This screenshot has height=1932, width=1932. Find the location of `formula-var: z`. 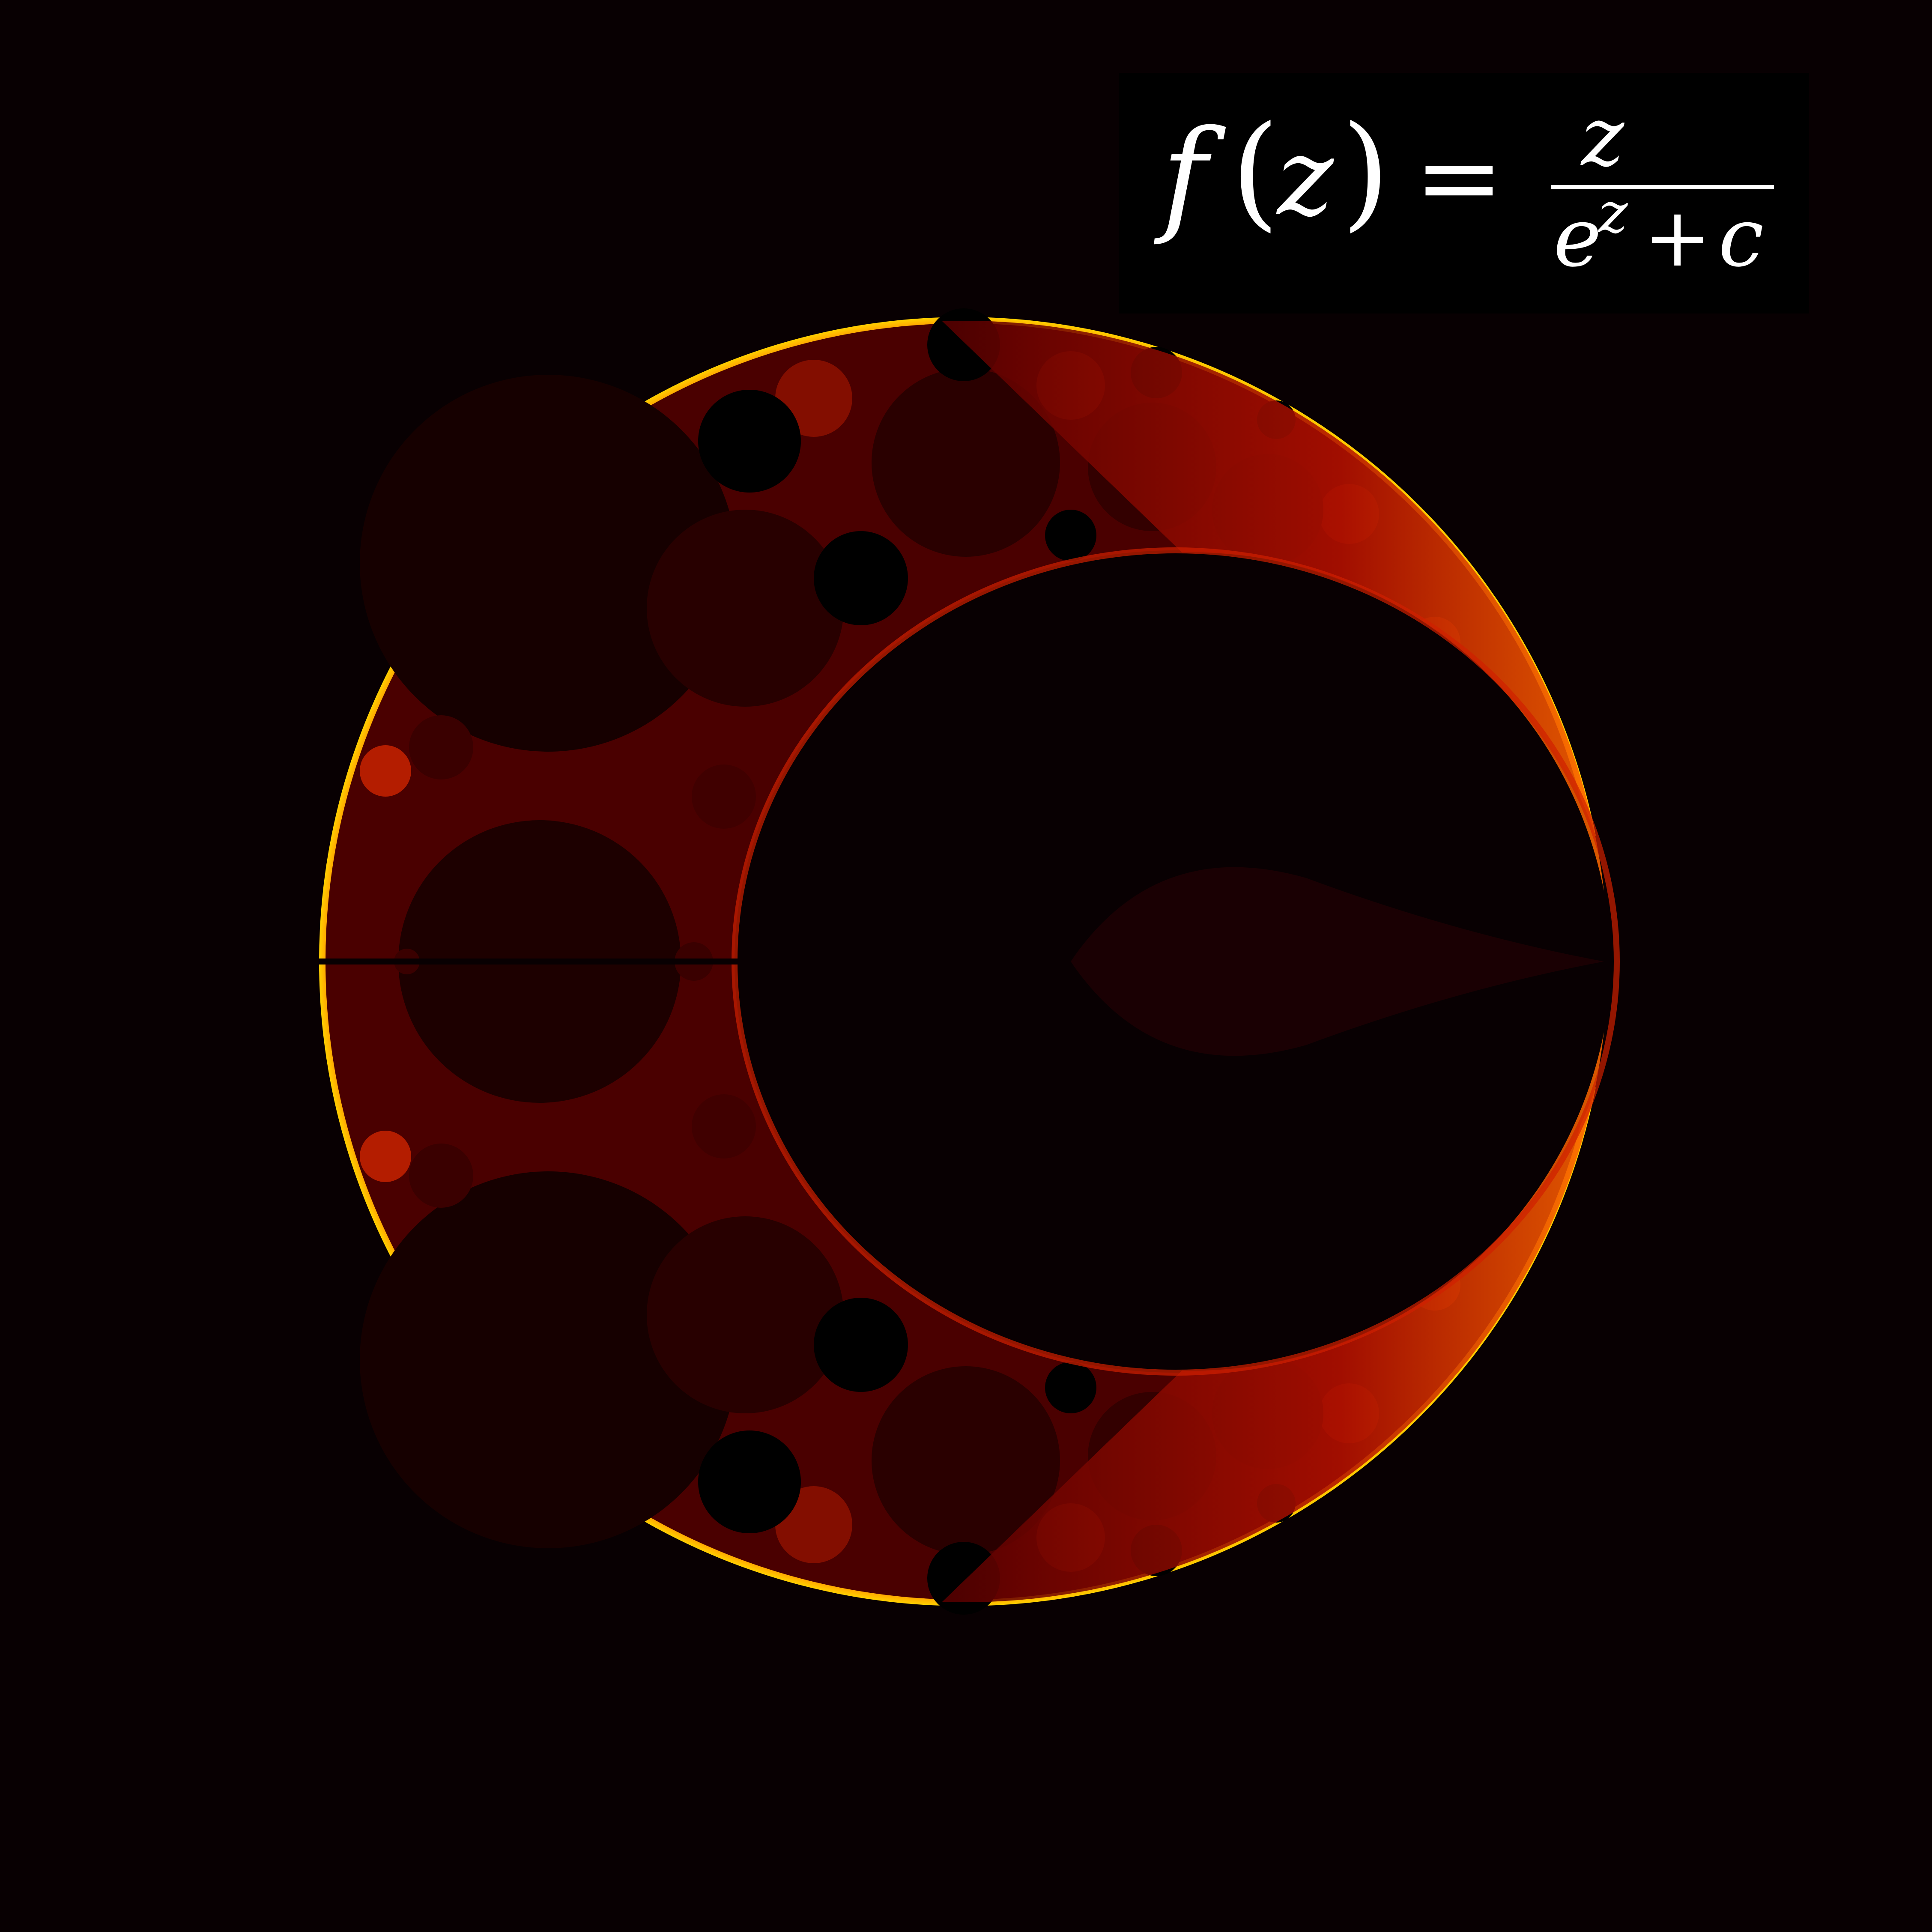

formula-var: z is located at coordinates (1305, 177).